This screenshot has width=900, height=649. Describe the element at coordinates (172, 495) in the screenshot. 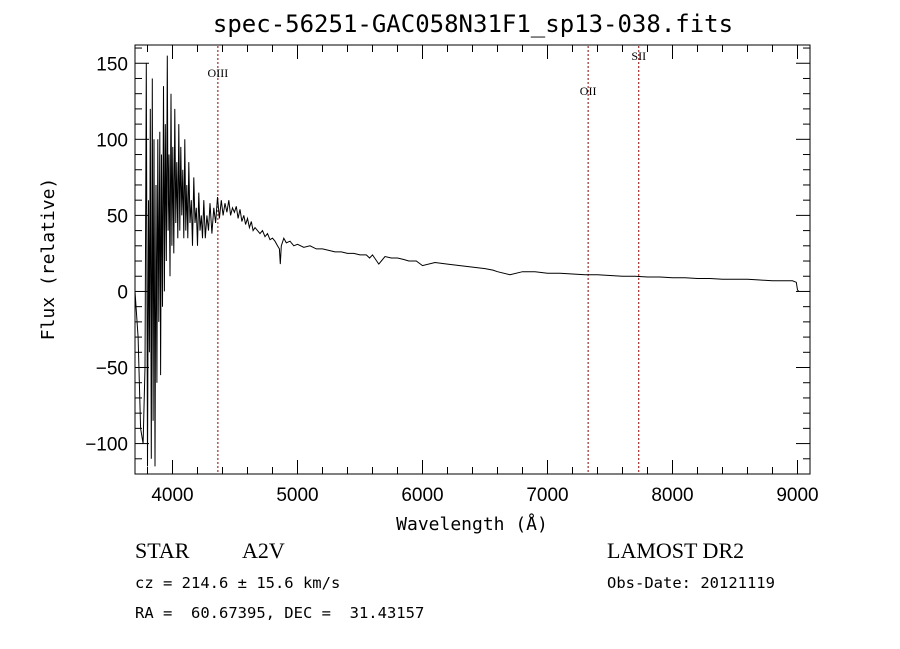

I see `x-tick-label: 4000` at that location.